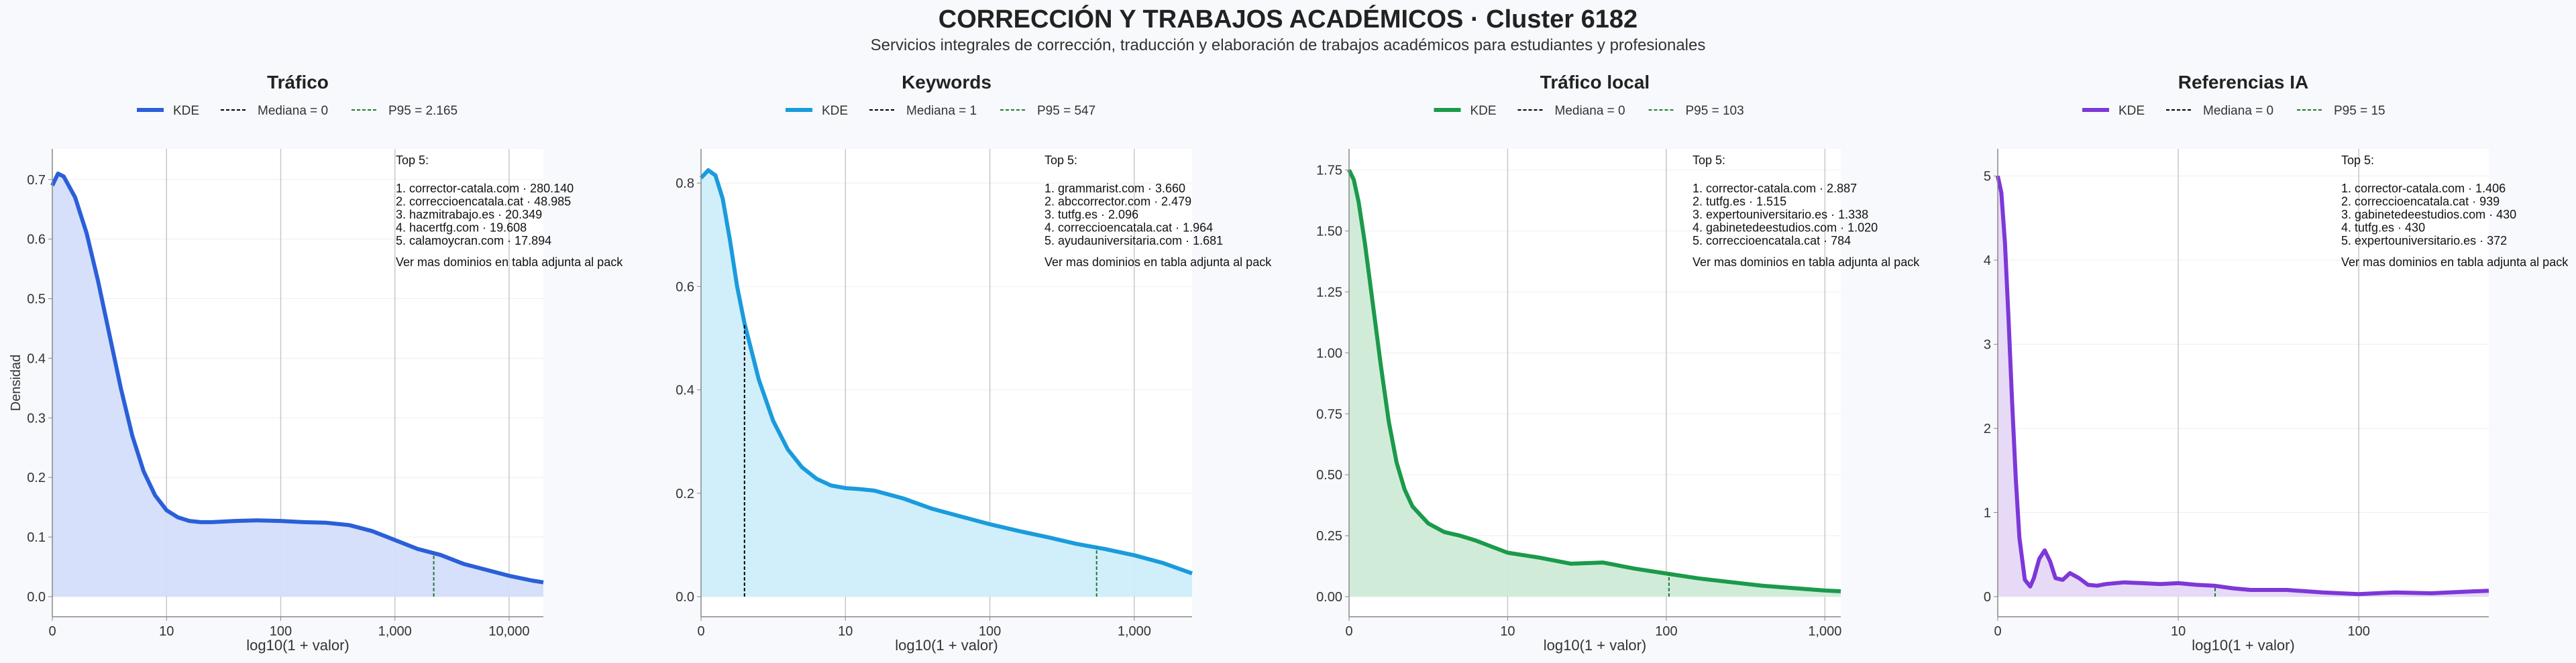  I want to click on chart-title: Tráfico local, so click(1595, 82).